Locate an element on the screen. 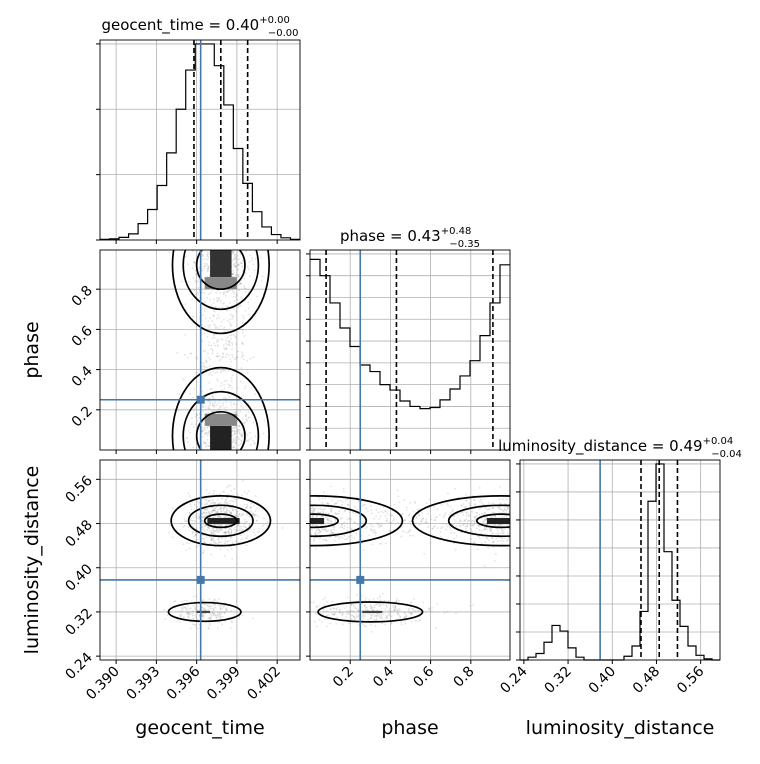 This screenshot has width=760, height=764. contour-line is located at coordinates (370, 612).